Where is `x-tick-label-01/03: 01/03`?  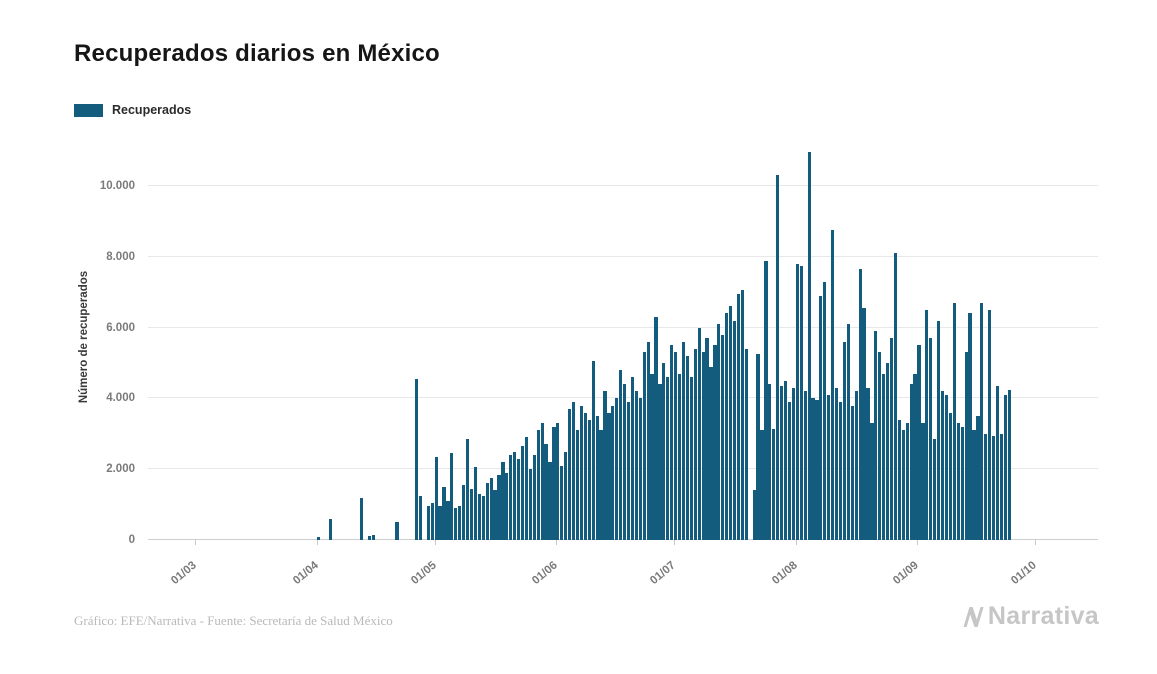 x-tick-label-01/03: 01/03 is located at coordinates (184, 573).